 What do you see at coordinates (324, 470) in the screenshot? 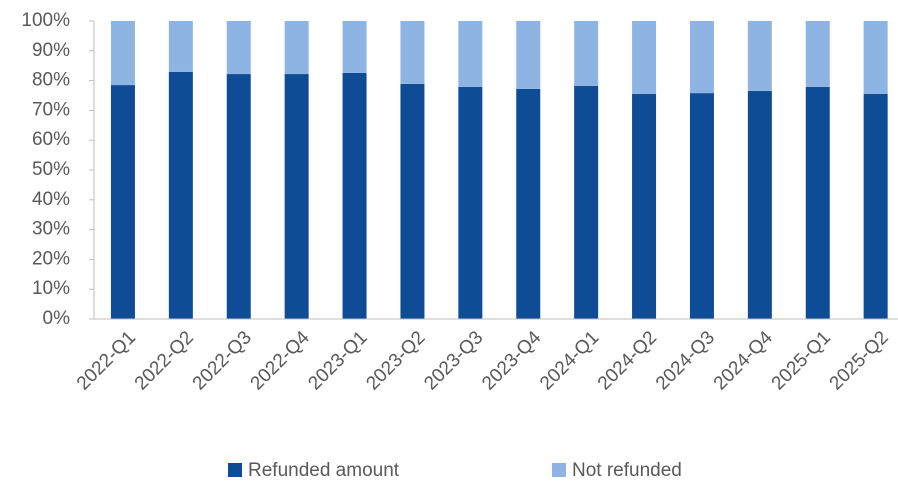
I see `legend-label: Refunded amount` at bounding box center [324, 470].